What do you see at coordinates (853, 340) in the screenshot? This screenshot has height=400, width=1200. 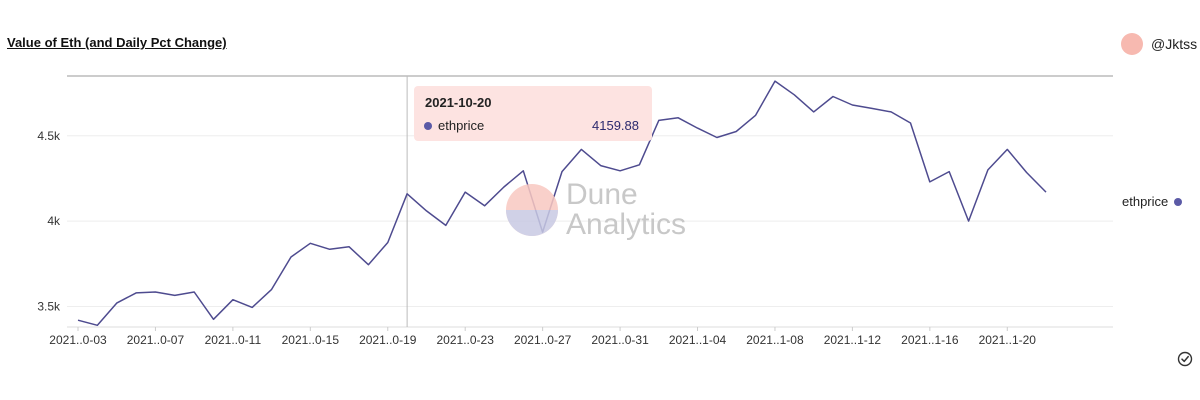 I see `x-tick-label: 2021..1-12` at bounding box center [853, 340].